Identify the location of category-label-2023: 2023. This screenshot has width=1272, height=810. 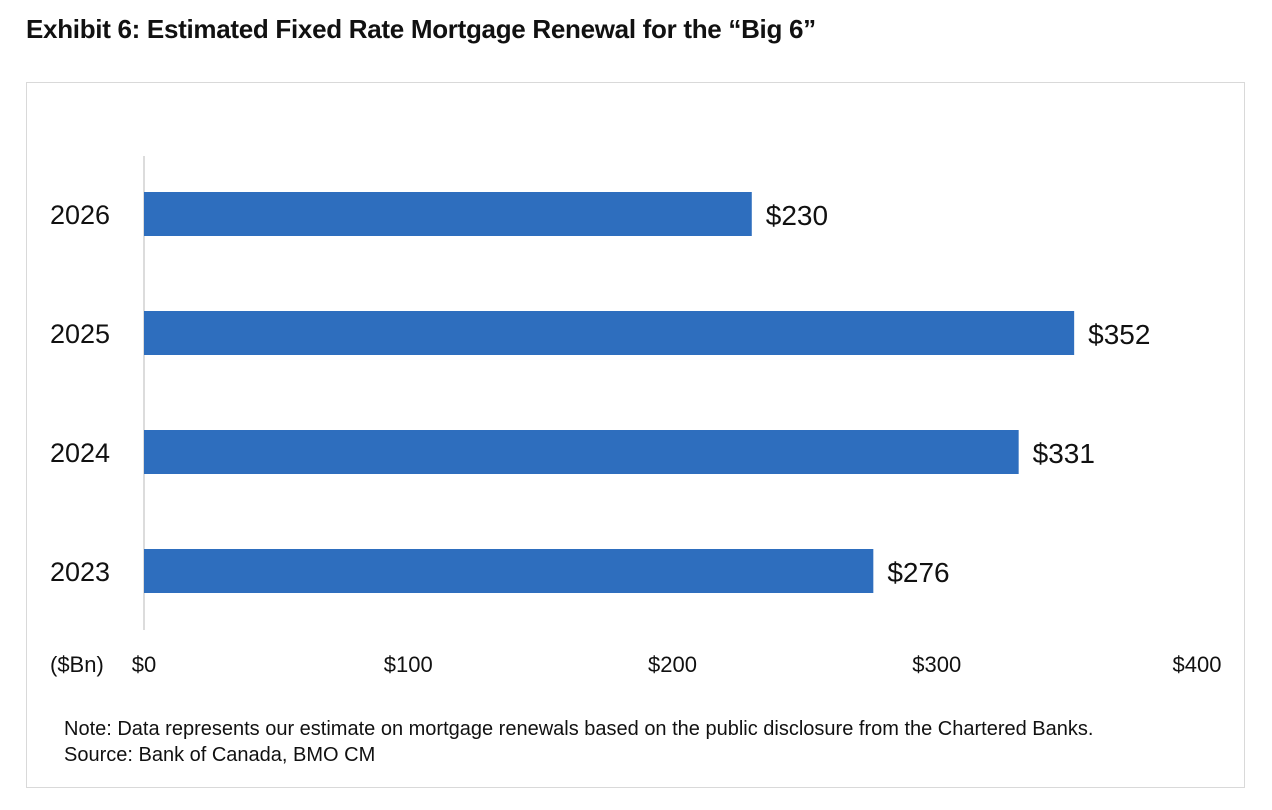
(80, 572).